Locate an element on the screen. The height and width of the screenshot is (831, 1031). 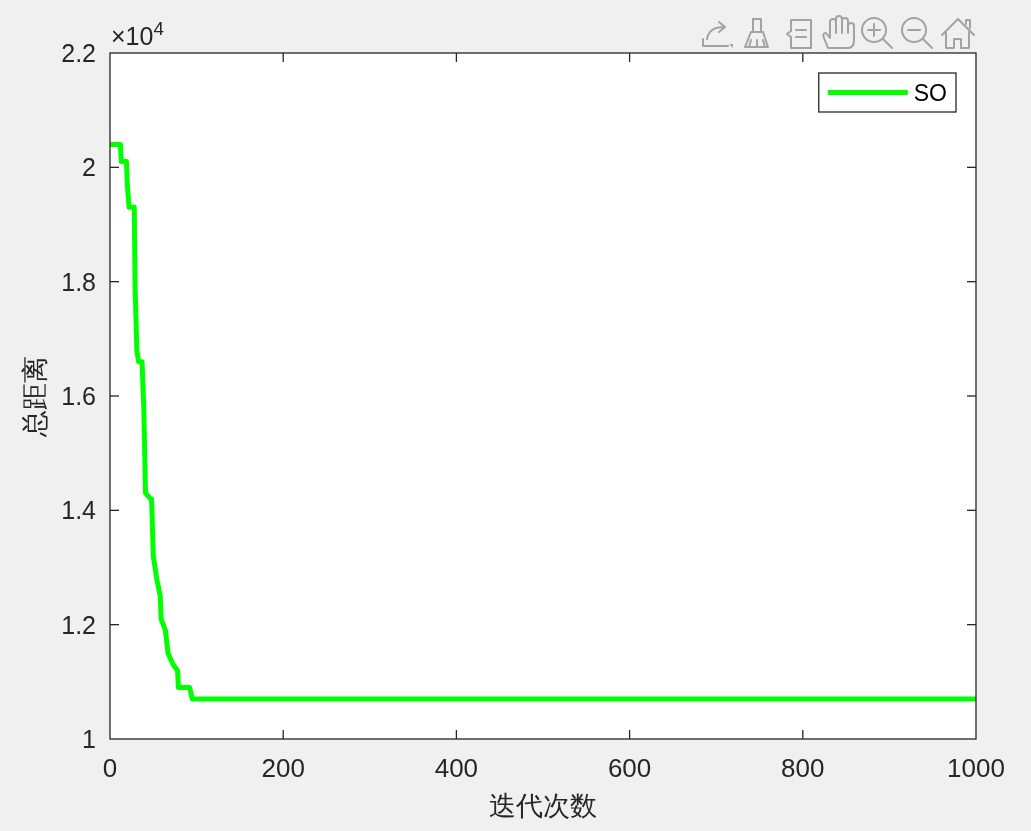
y-tick-label: 2.2 is located at coordinates (78, 53).